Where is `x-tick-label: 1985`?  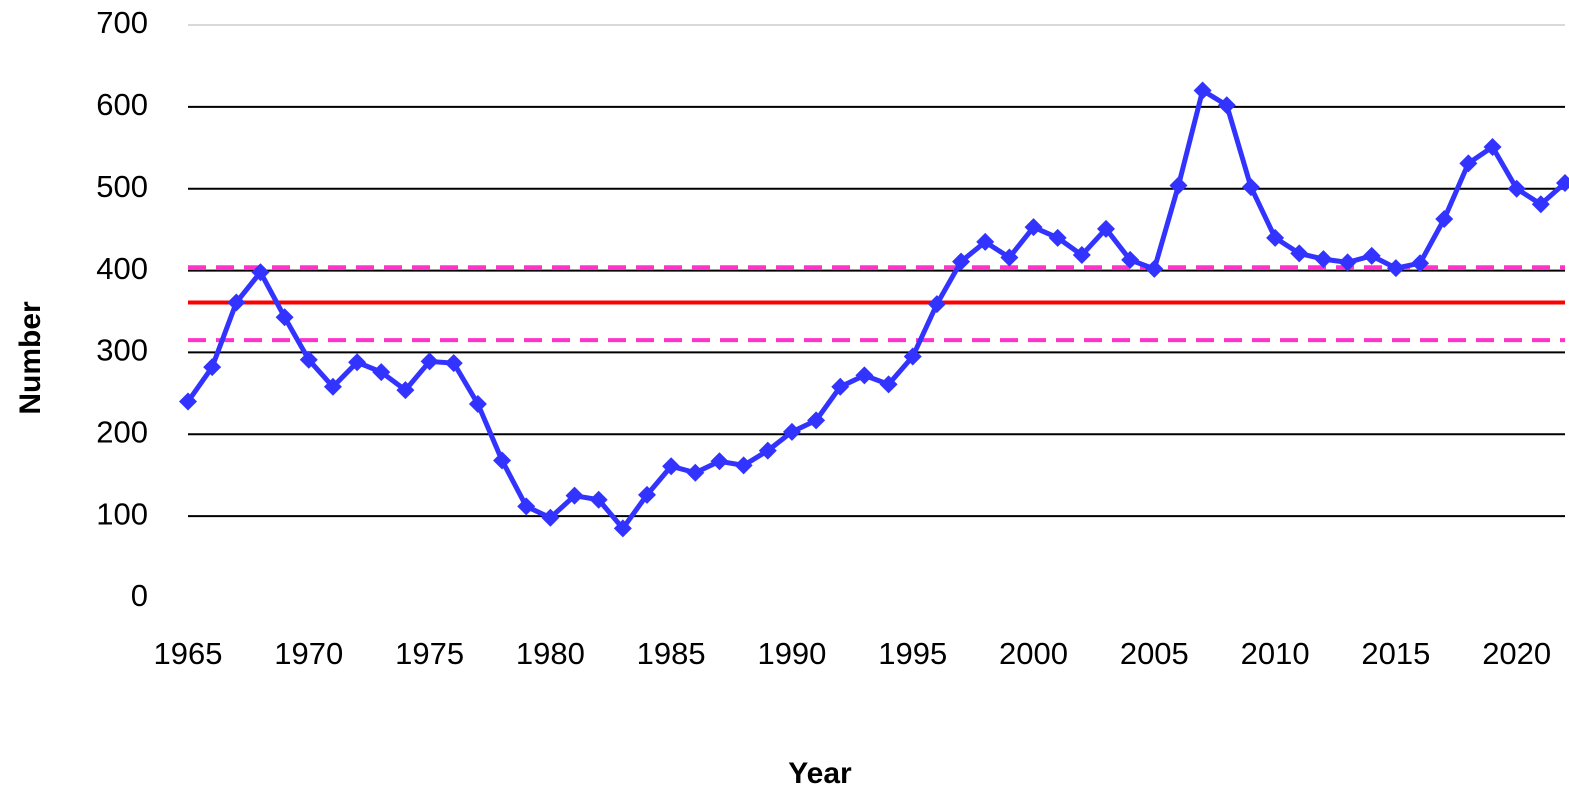 x-tick-label: 1985 is located at coordinates (671, 653).